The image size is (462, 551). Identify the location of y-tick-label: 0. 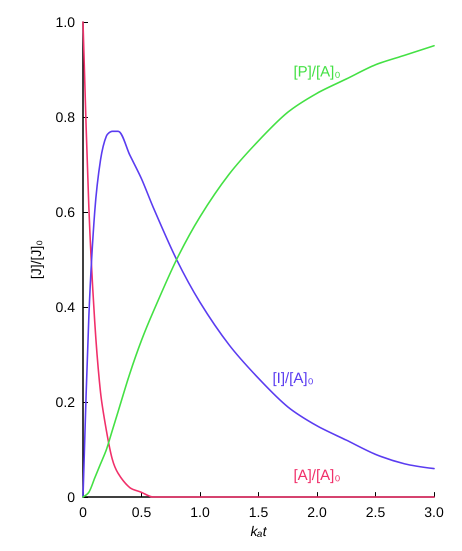
(71, 497).